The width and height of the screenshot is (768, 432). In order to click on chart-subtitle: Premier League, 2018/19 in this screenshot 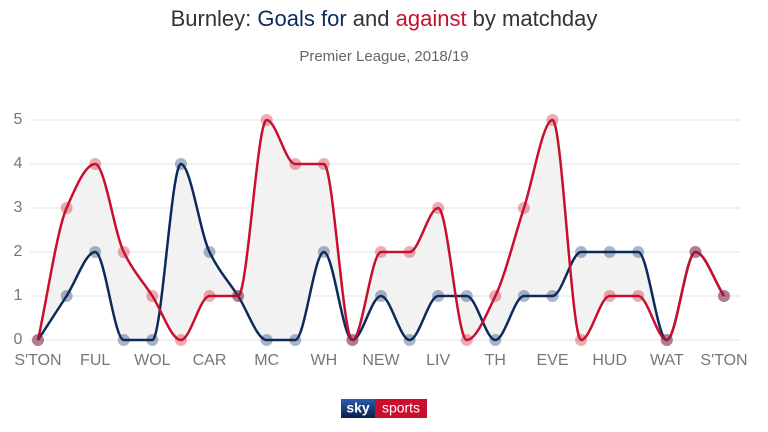, I will do `click(383, 56)`.